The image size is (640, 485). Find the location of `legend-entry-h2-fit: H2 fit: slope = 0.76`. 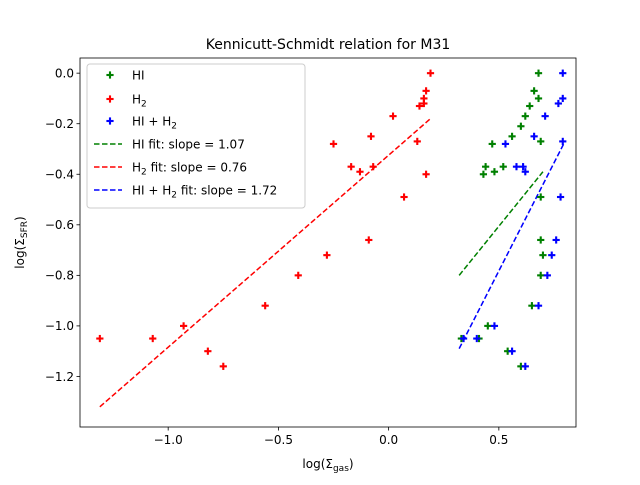

legend-entry-h2-fit: H2 fit: slope = 0.76 is located at coordinates (170, 169).